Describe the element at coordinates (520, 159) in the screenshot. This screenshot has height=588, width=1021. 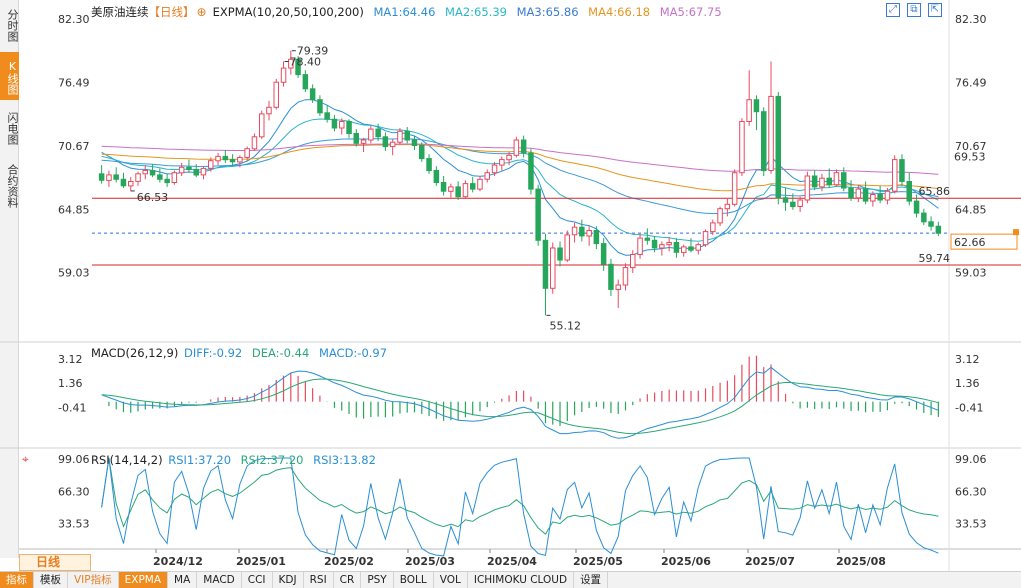
I see `ma5-line` at that location.